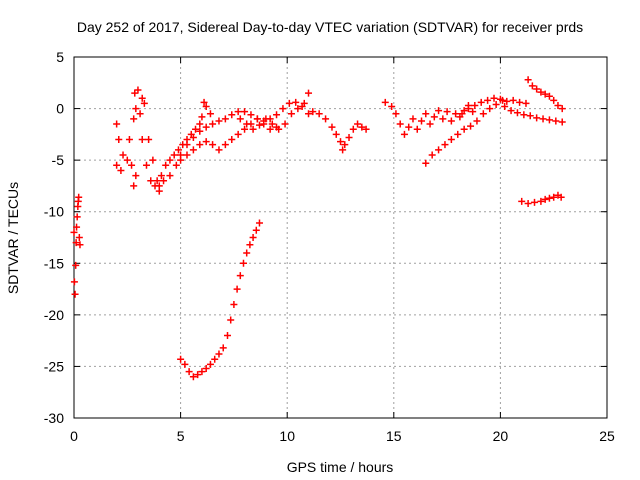 This screenshot has height=480, width=640. Describe the element at coordinates (429, 118) in the screenshot. I see `series-segment-14-18h` at that location.